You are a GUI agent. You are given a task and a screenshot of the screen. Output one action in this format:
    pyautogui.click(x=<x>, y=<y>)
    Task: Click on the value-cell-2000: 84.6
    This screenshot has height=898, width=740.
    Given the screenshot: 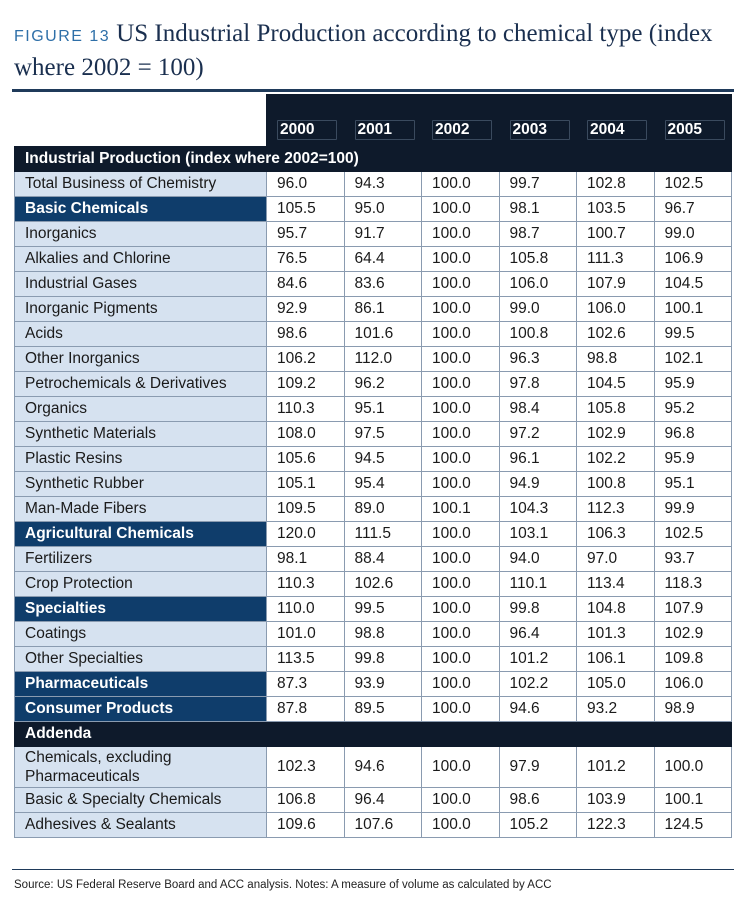 What is the action you would take?
    pyautogui.click(x=305, y=284)
    